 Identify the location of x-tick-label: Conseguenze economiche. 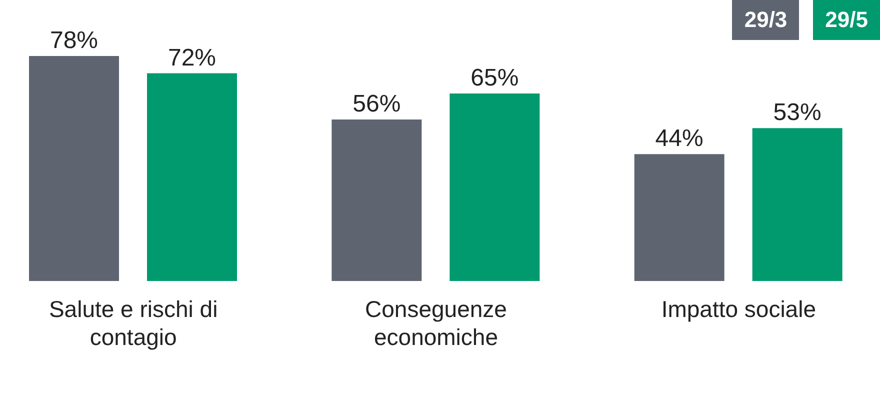
(436, 323).